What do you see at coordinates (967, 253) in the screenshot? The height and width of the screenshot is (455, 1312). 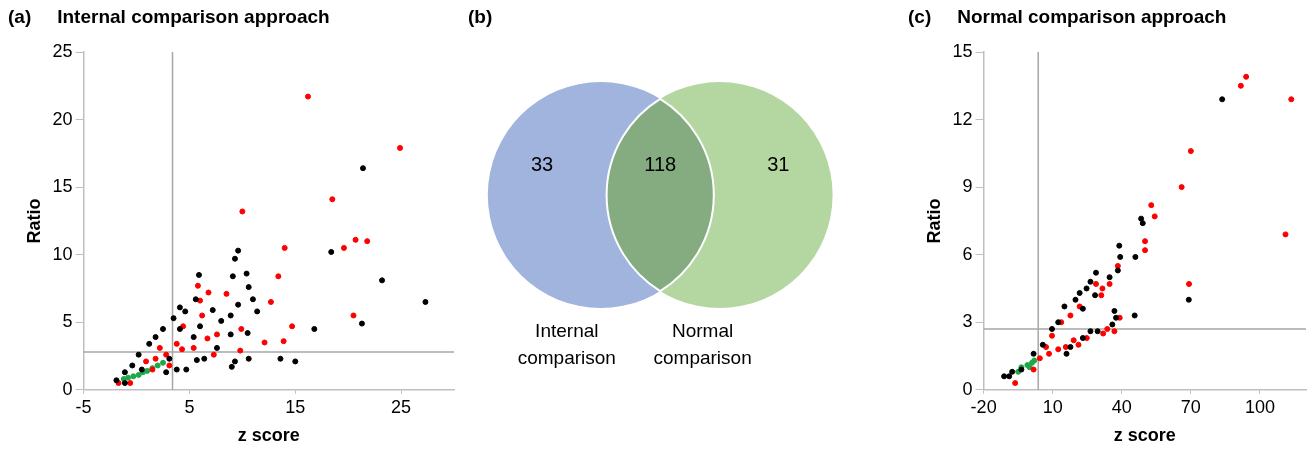 I see `y-tick-label: 6` at bounding box center [967, 253].